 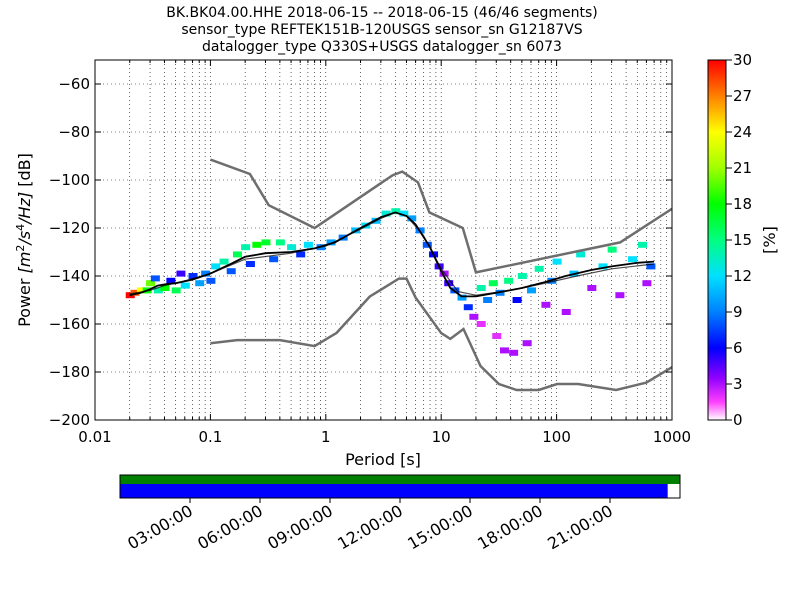 What do you see at coordinates (160, 527) in the screenshot?
I see `timeline-tick-label: 03:00:00` at bounding box center [160, 527].